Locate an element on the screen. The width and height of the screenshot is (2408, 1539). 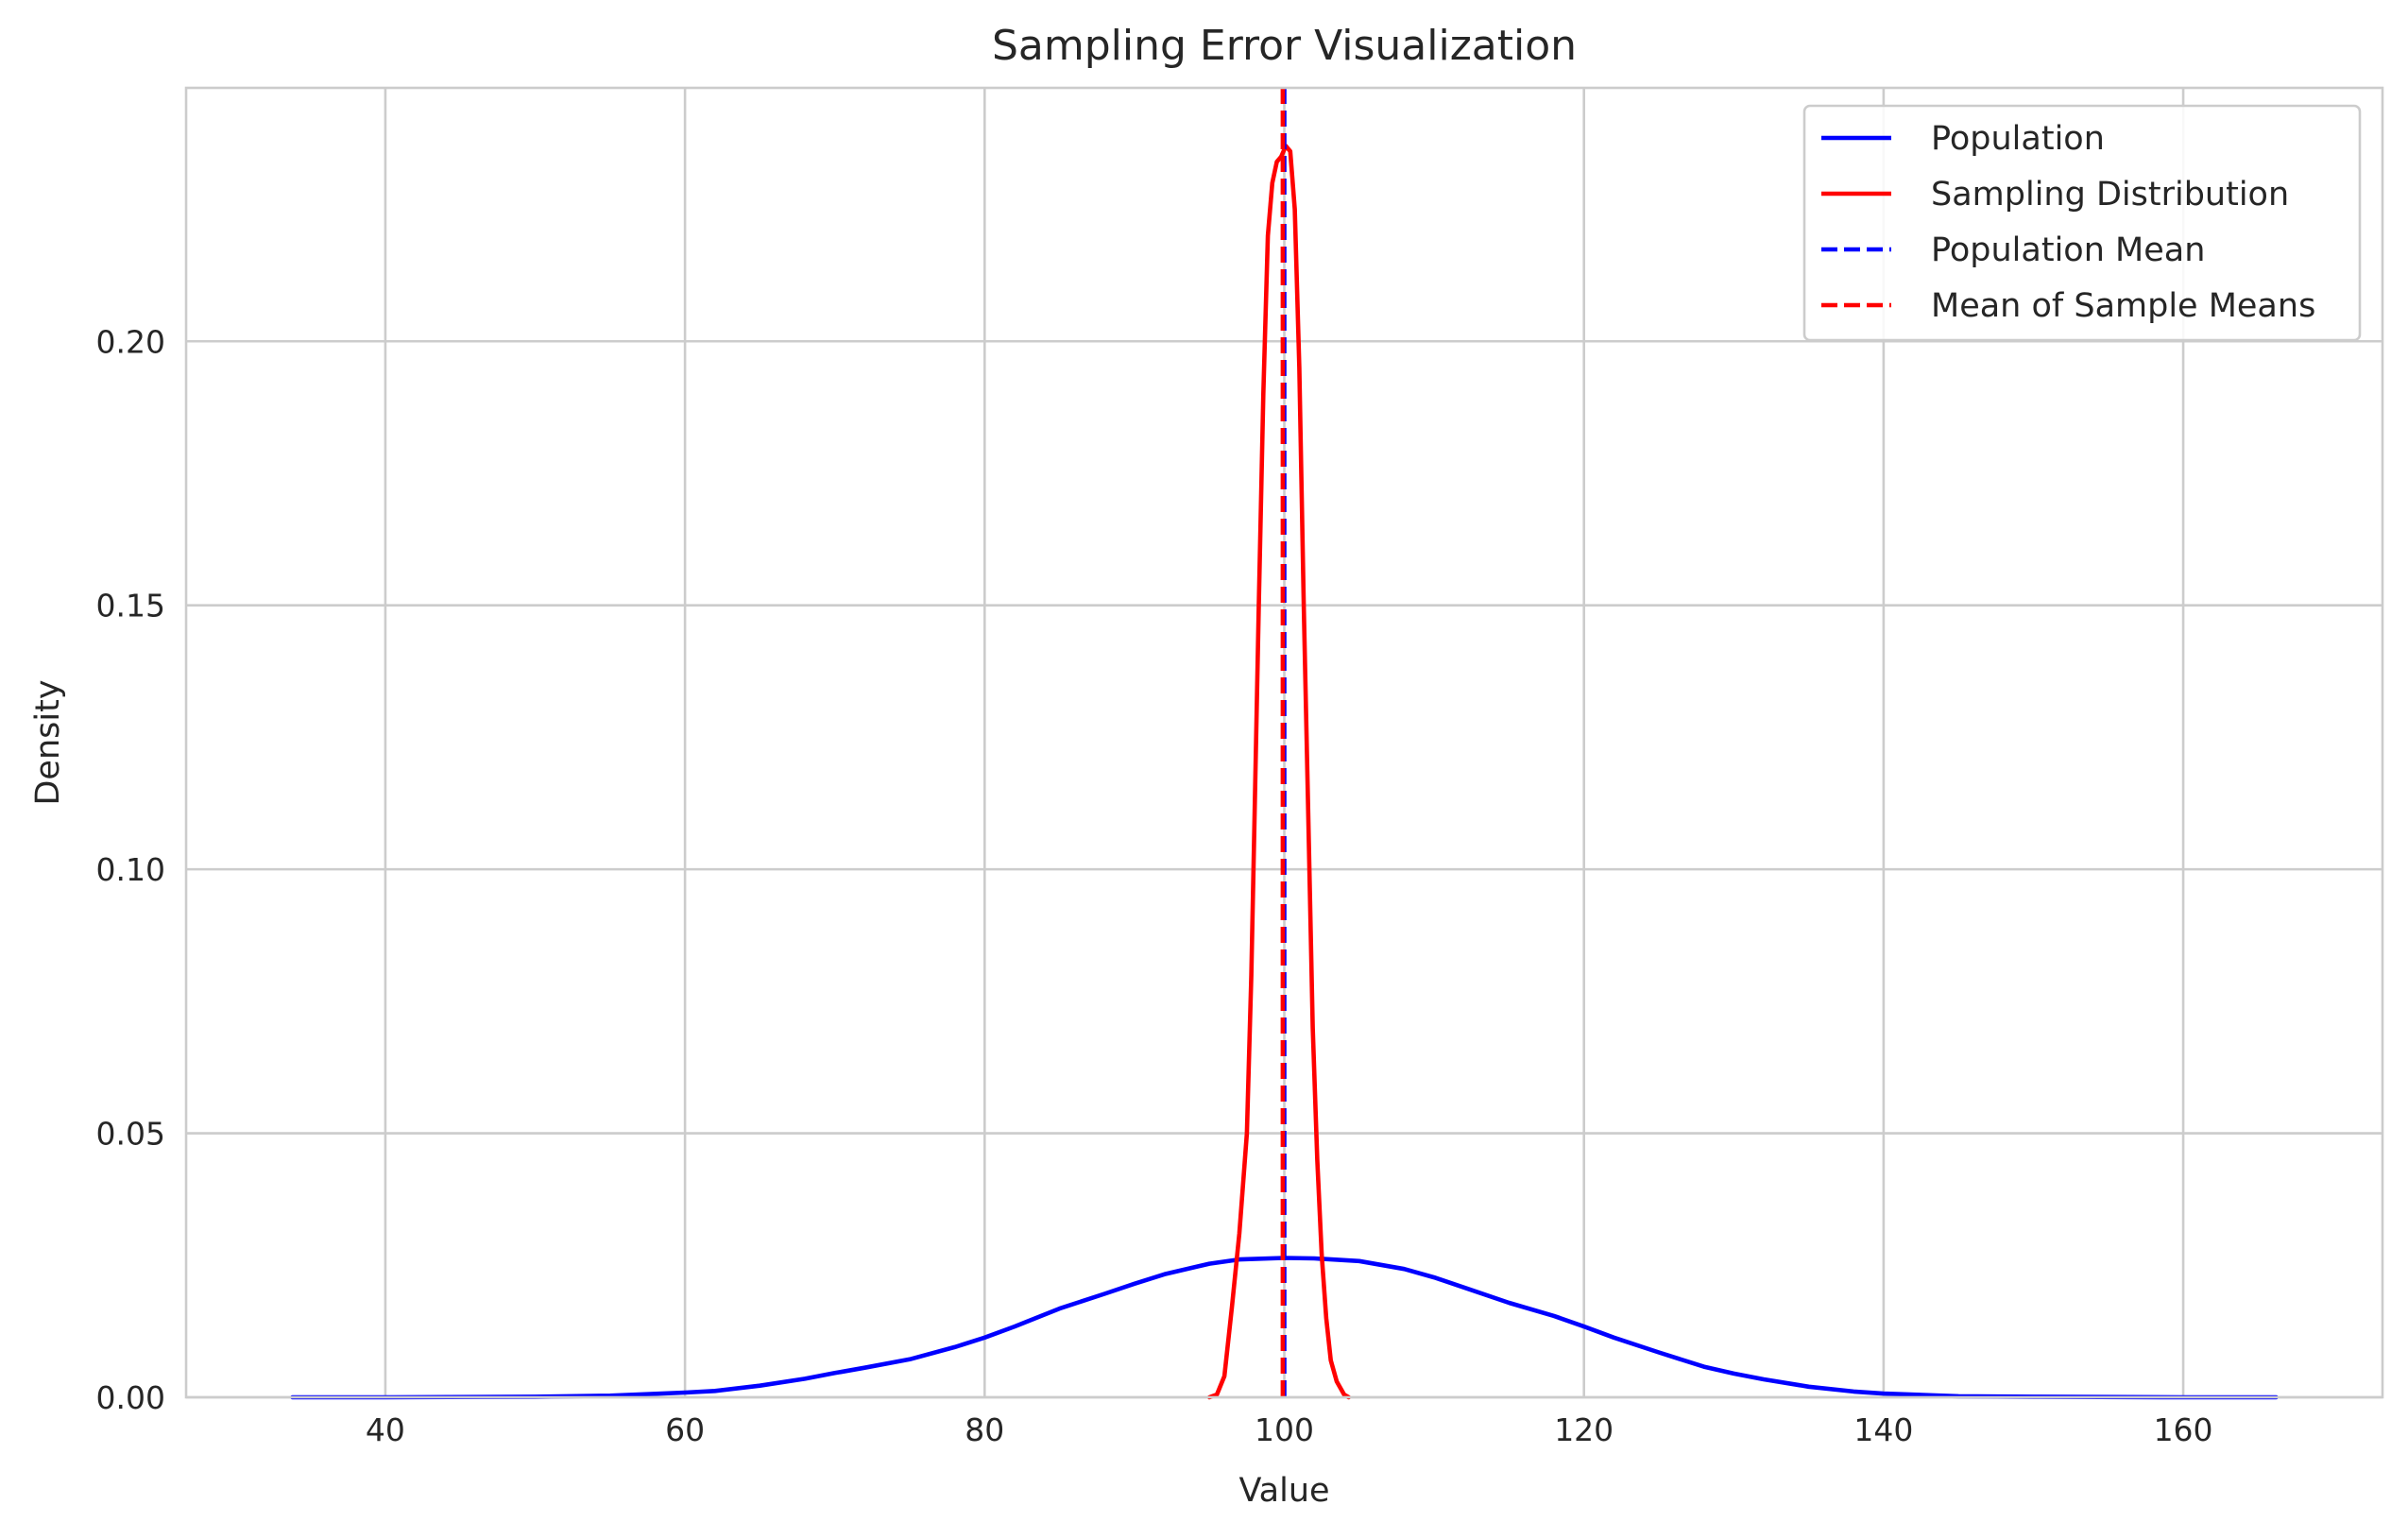
legend-box is located at coordinates (2082, 223).